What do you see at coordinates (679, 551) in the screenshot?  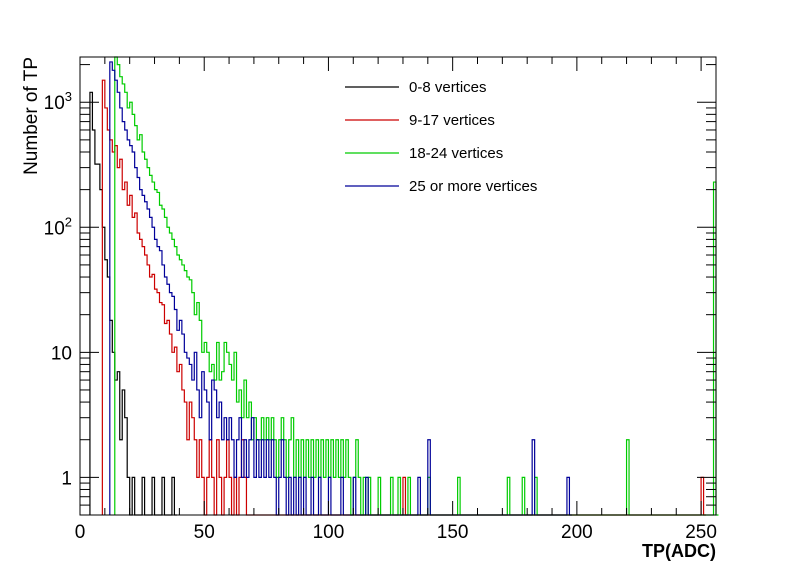 I see `x-axis-title: TP(ADC)` at bounding box center [679, 551].